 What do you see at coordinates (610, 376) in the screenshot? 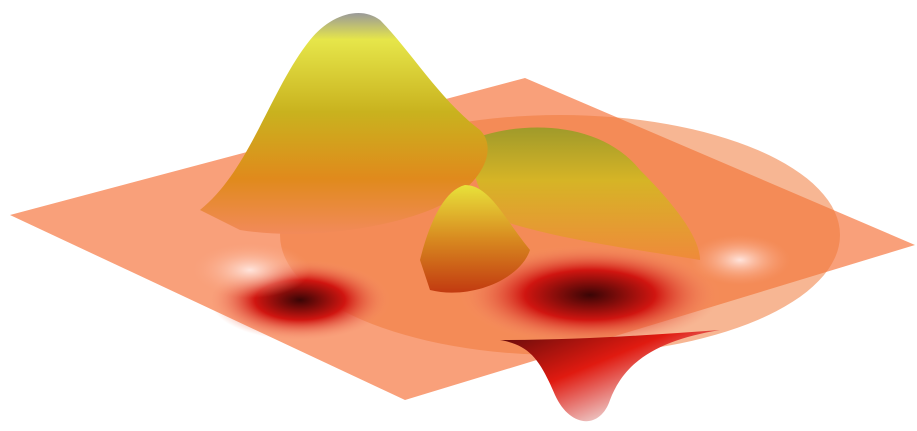
I see `pit` at bounding box center [610, 376].